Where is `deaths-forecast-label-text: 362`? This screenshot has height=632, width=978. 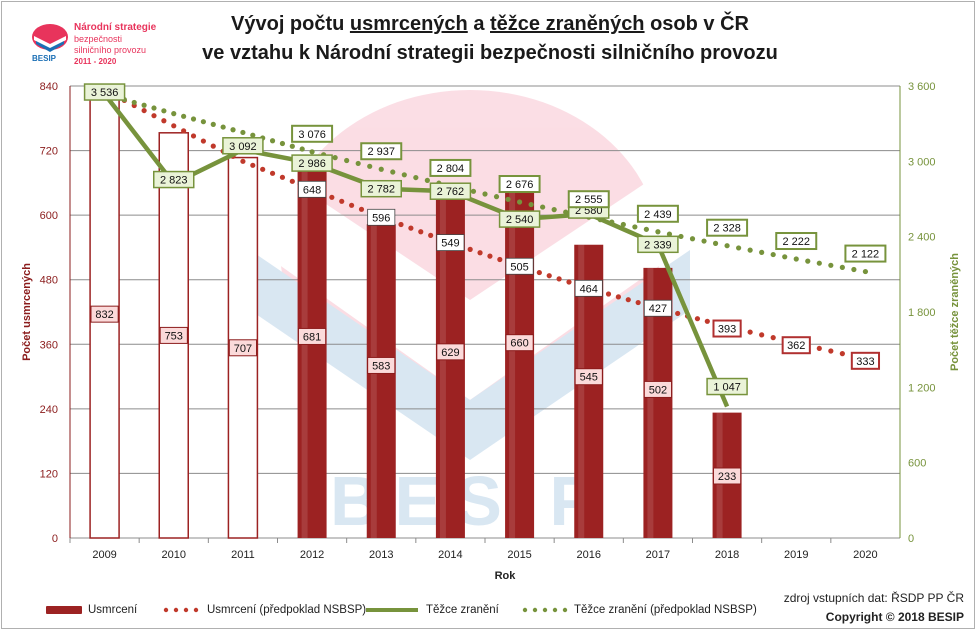
deaths-forecast-label-text: 362 is located at coordinates (796, 346).